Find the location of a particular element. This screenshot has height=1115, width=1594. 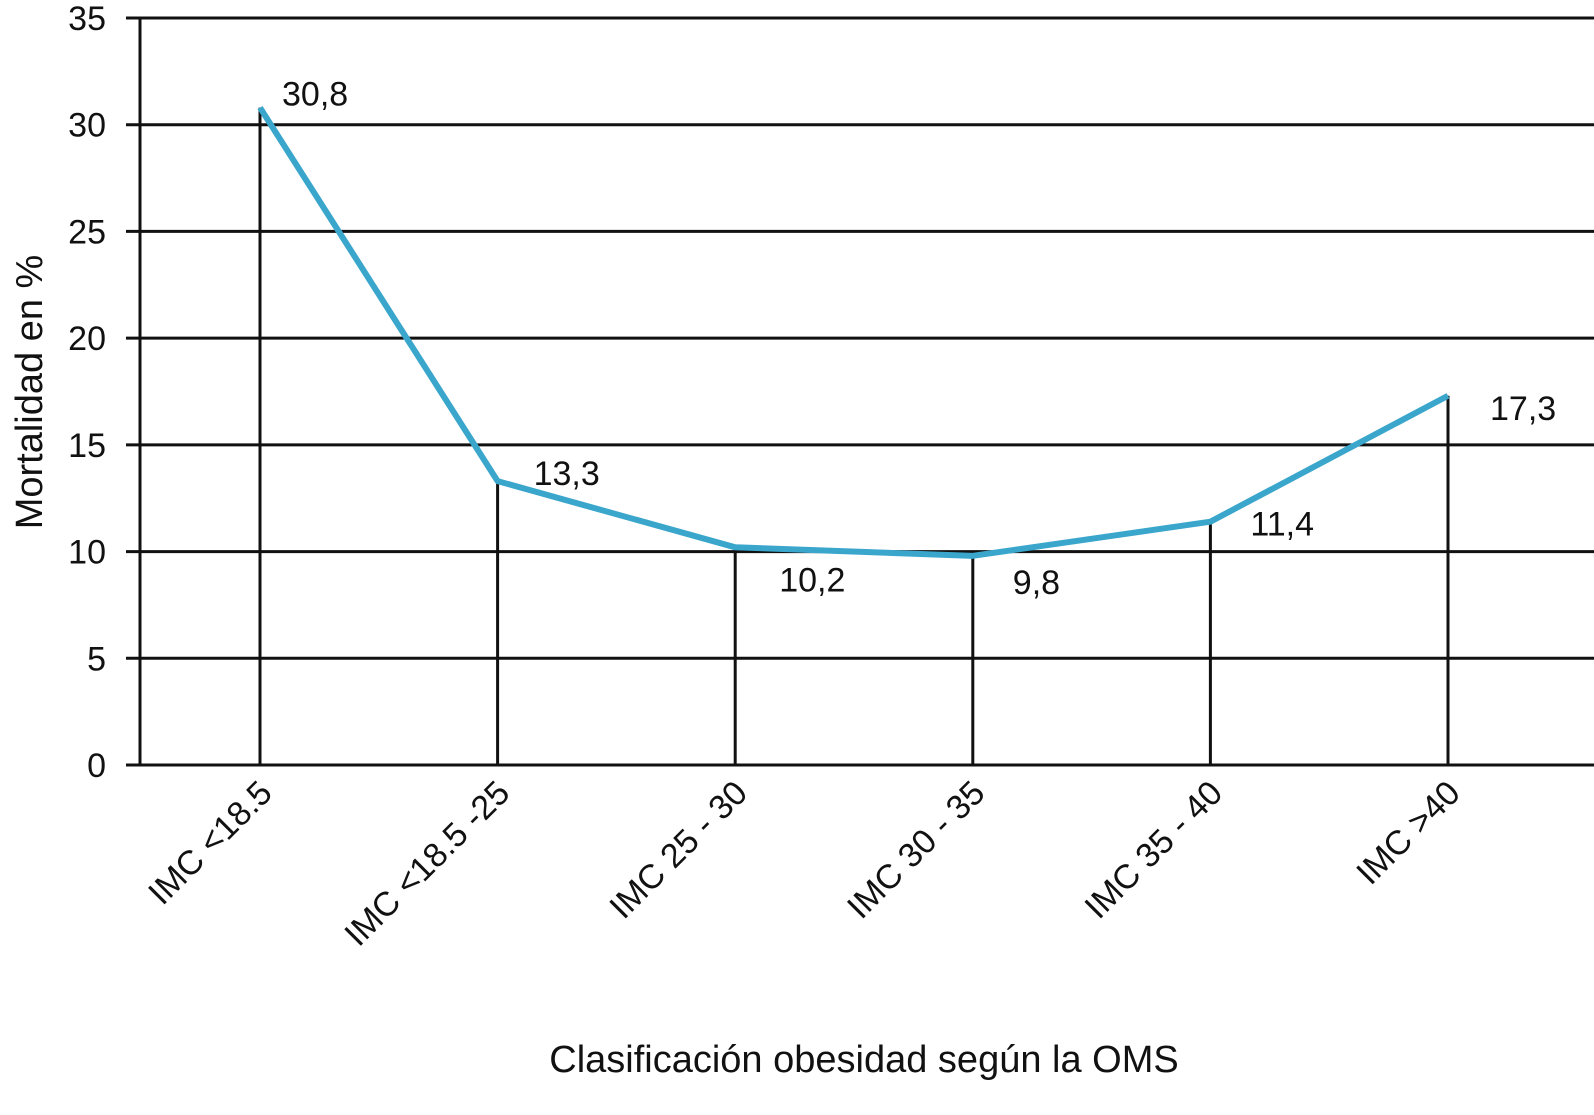

y-axis-ticks: 0 5 10 15 20 25 30 35 is located at coordinates (87, 392).